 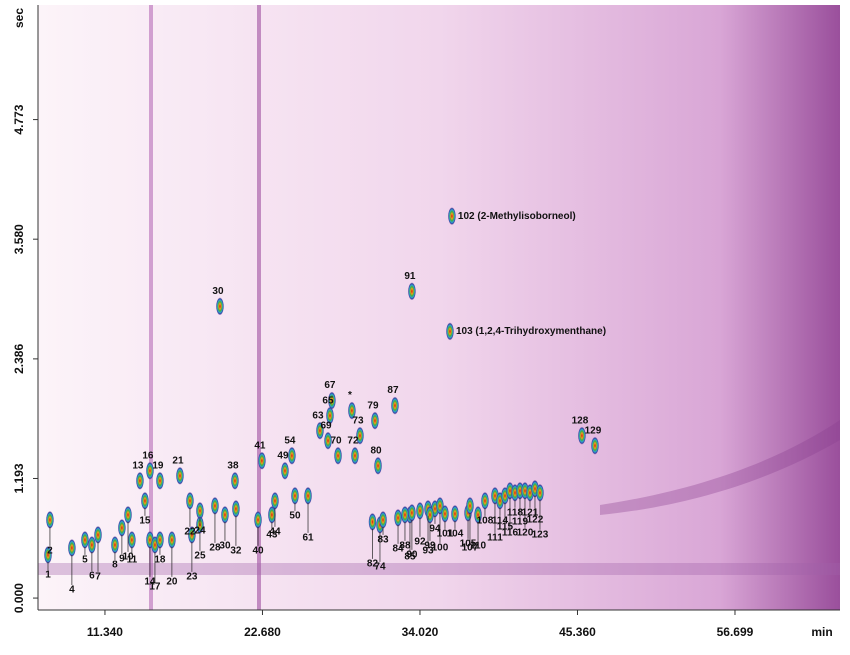 What do you see at coordinates (495, 537) in the screenshot?
I see `peak-label: 111` at bounding box center [495, 537].